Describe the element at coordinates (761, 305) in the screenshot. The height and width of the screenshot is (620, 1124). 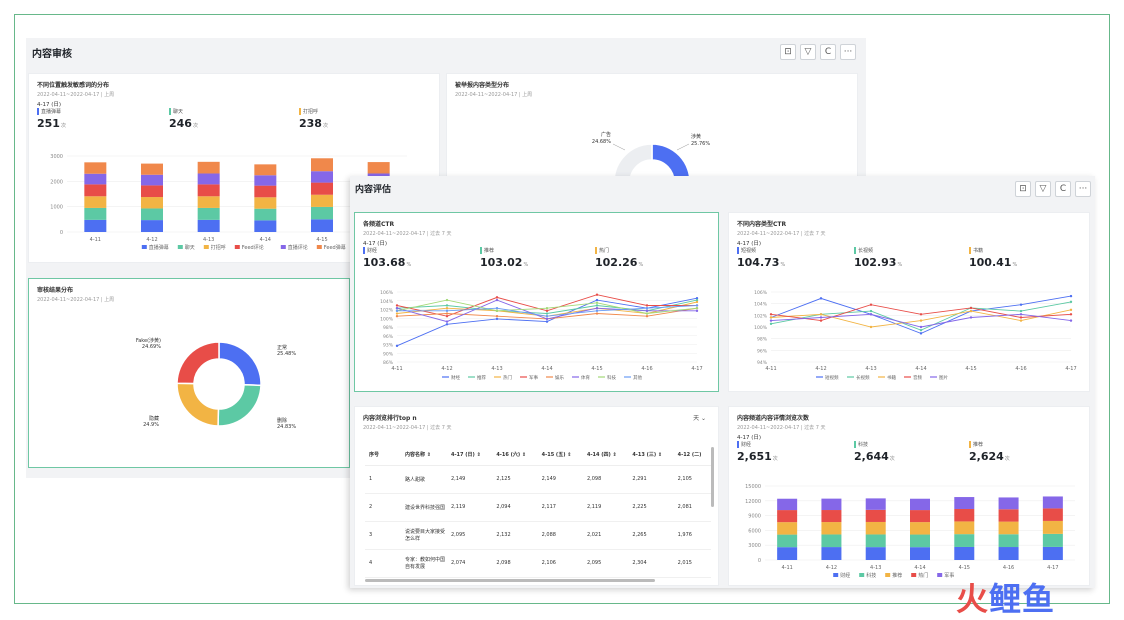
I see `y-tick-label: 104%` at that location.